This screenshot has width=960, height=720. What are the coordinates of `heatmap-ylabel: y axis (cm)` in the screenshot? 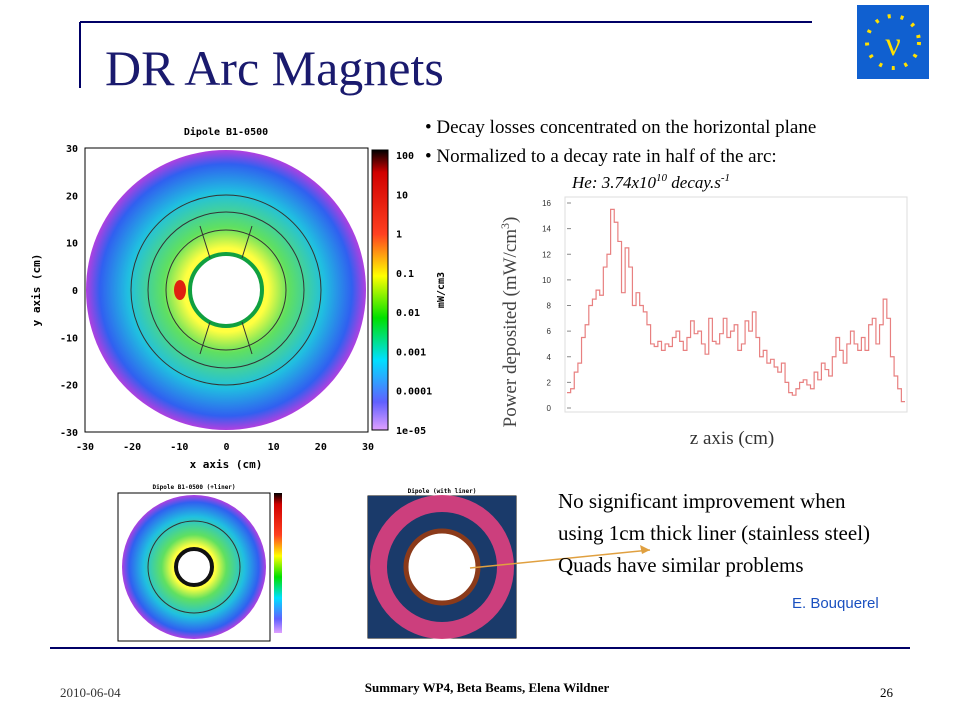 It's located at (36, 290).